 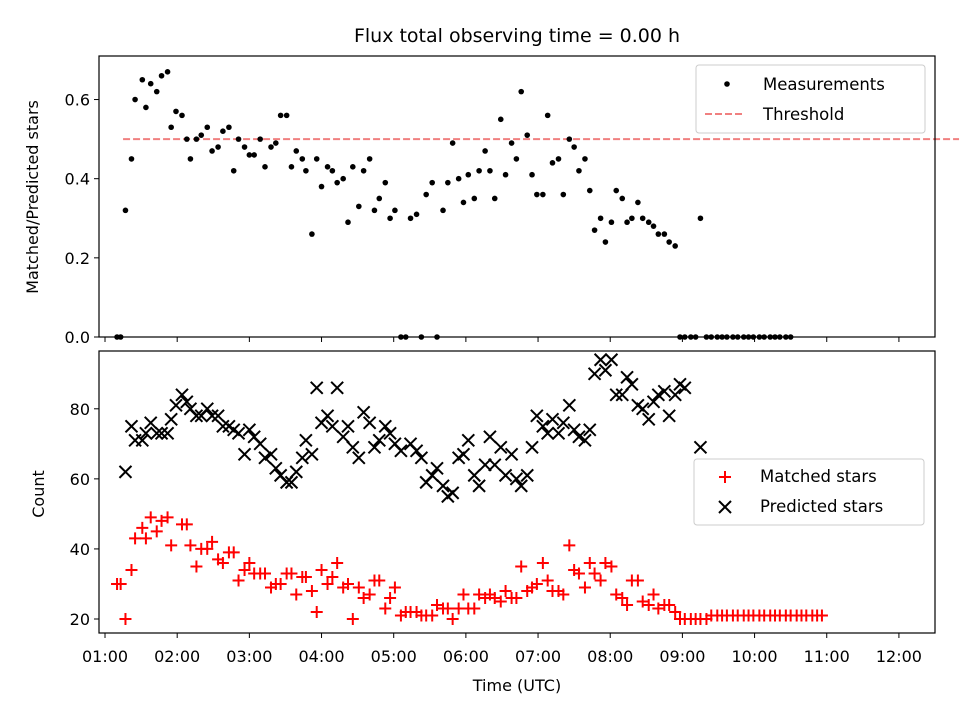 What do you see at coordinates (682, 656) in the screenshot?
I see `x-tick-label: 09:00` at bounding box center [682, 656].